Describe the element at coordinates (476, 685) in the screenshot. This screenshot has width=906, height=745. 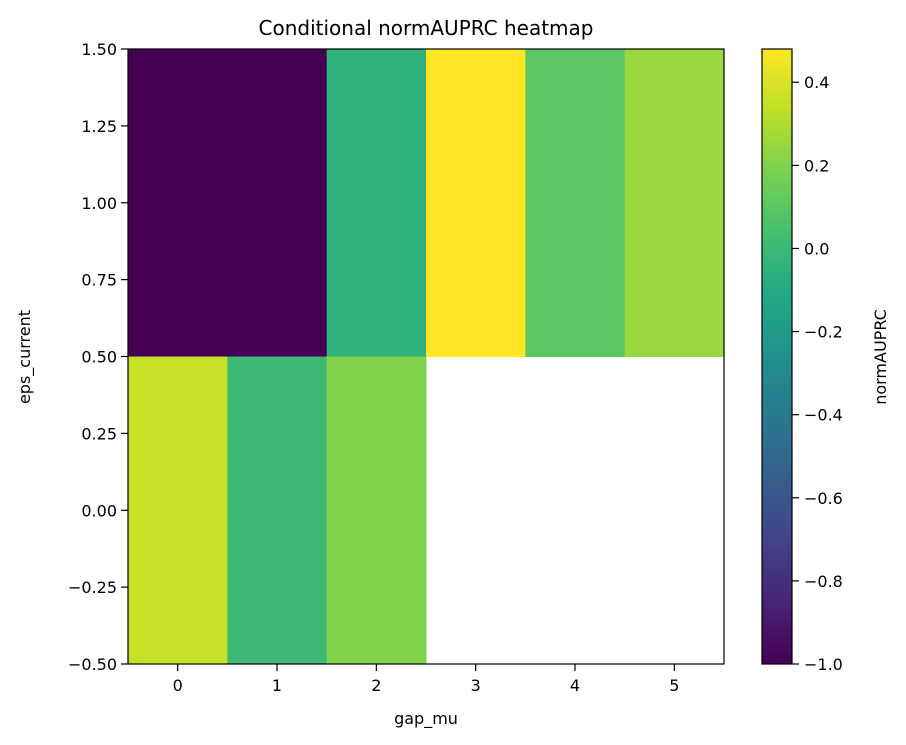
I see `x-tick-label: 3` at that location.